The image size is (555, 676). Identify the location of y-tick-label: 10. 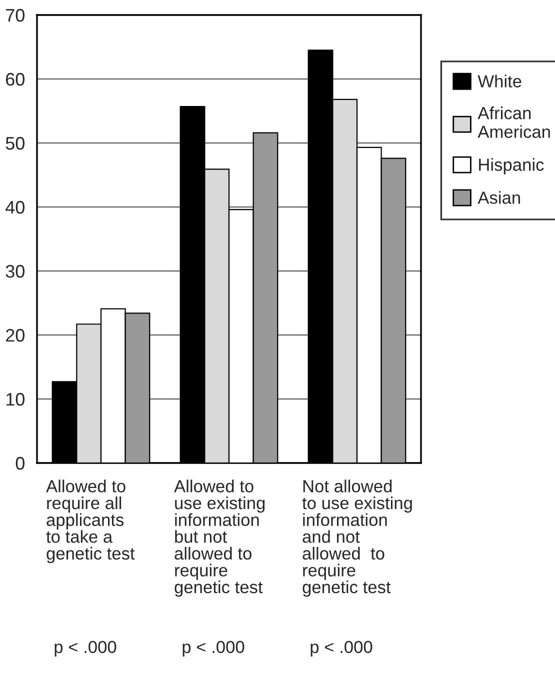
(15, 399).